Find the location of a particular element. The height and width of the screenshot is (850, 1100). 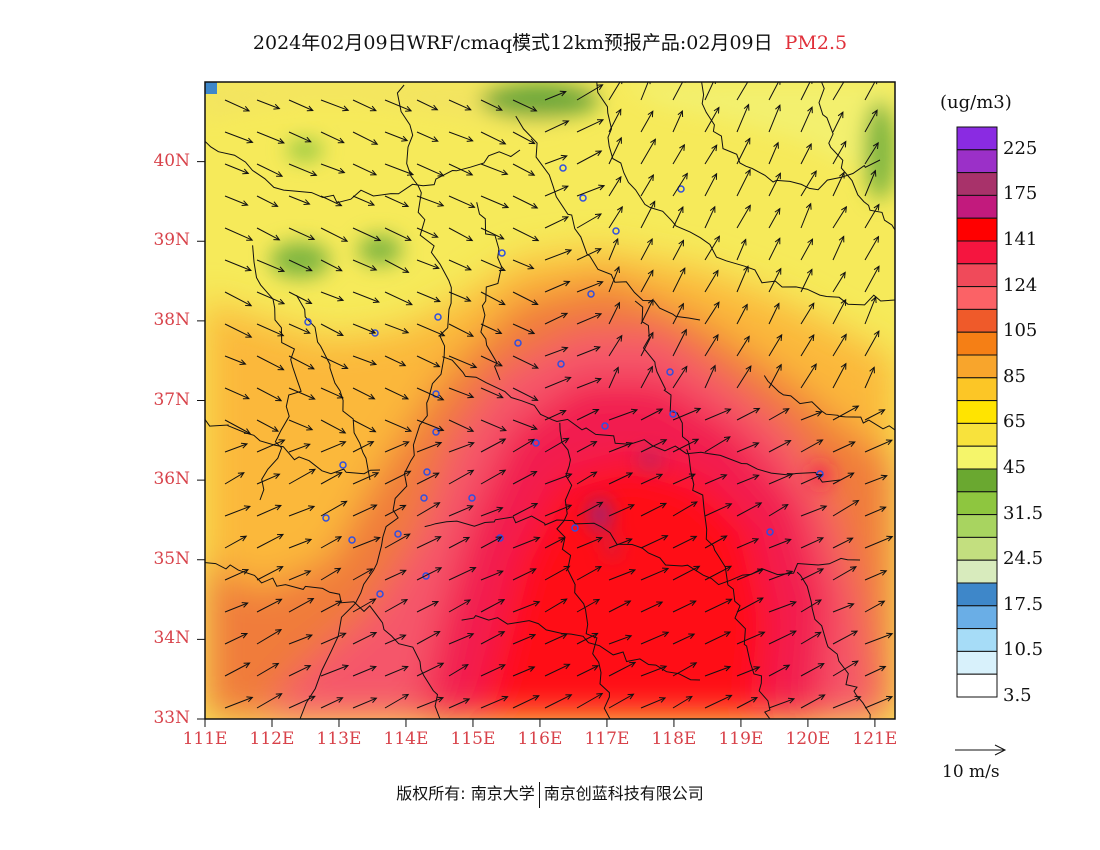

legend-unit: (ug/m3) is located at coordinates (976, 102).